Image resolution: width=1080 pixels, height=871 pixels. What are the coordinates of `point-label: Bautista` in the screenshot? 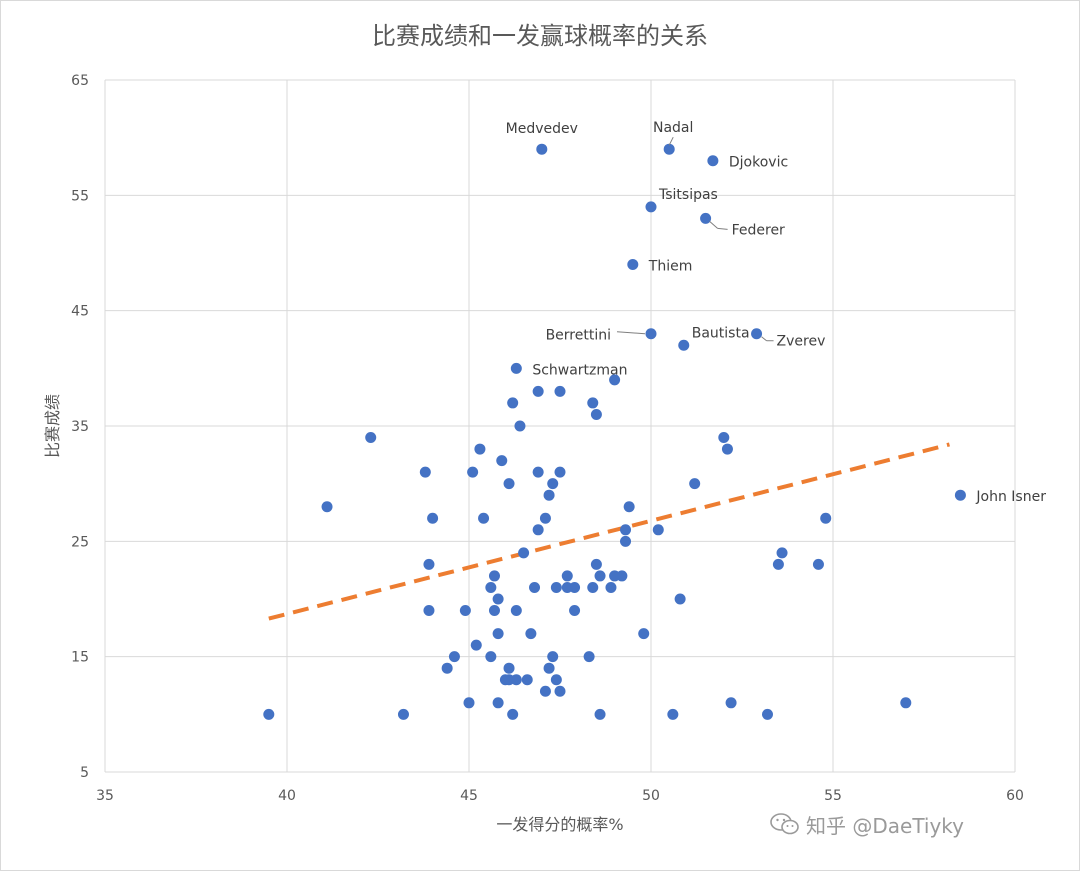 It's located at (721, 333).